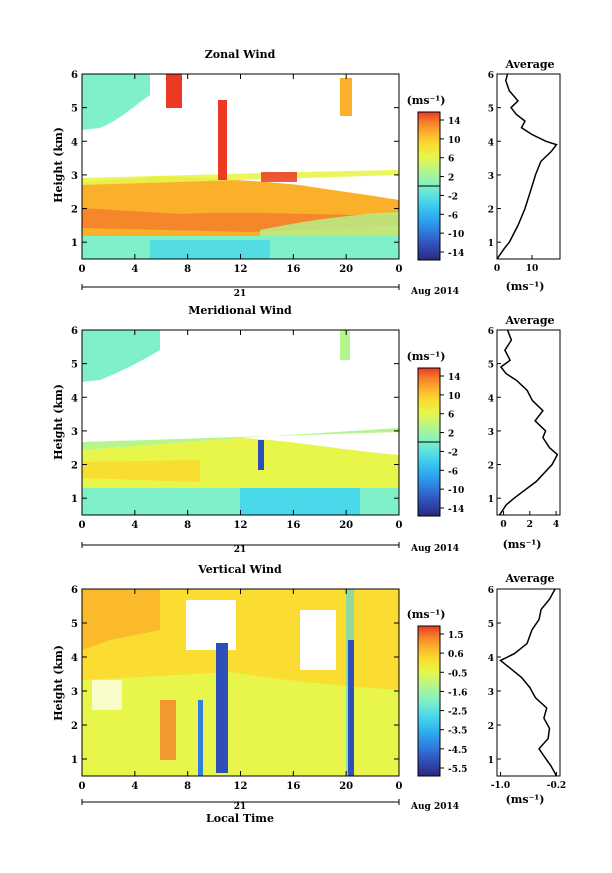 This screenshot has height=873, width=612. What do you see at coordinates (491, 625) in the screenshot?
I see `vertical-average-ytick-label: 5` at bounding box center [491, 625].